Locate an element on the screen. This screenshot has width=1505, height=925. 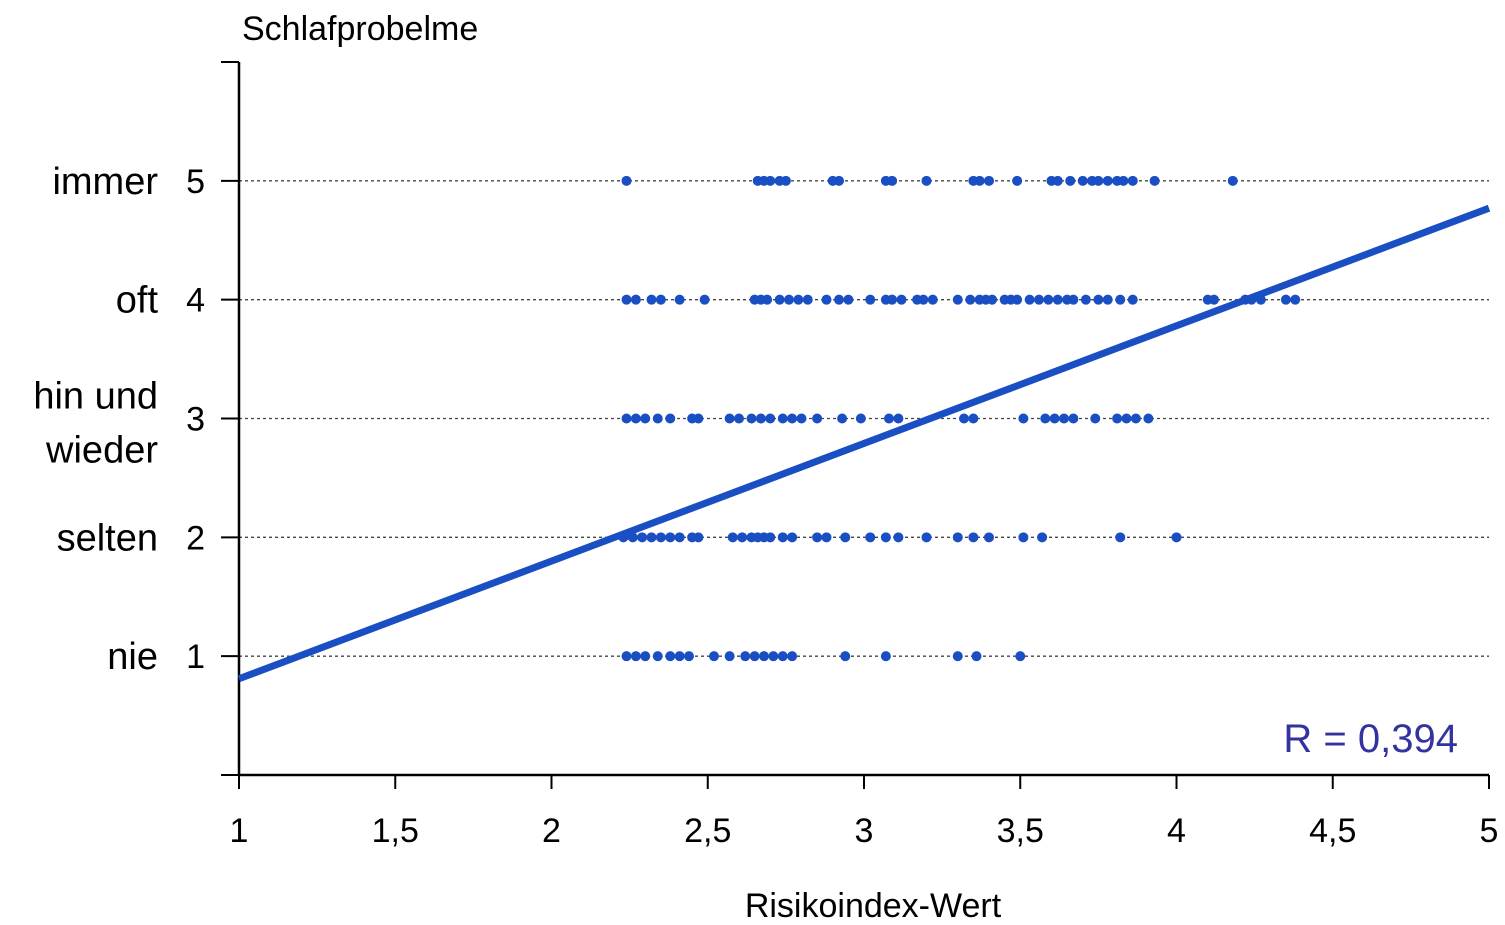
y-tick-label: 3 is located at coordinates (195, 420).